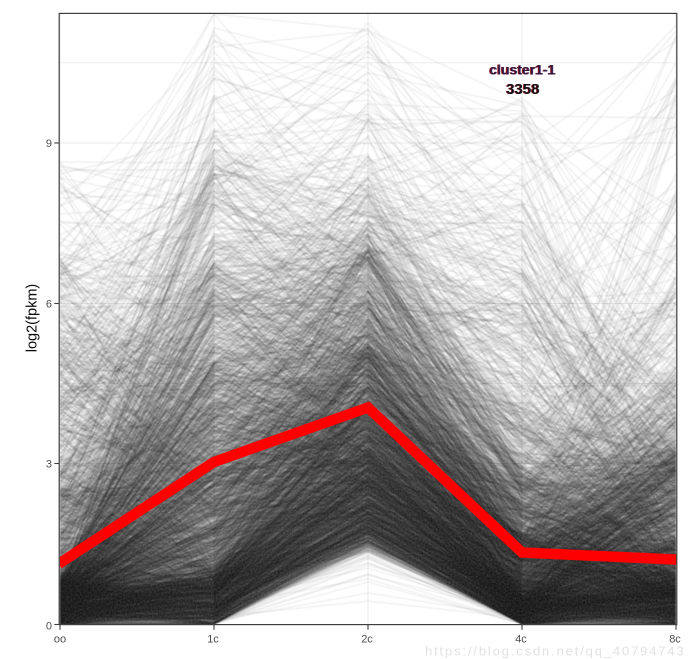 The height and width of the screenshot is (659, 697). What do you see at coordinates (367, 640) in the screenshot?
I see `svg-text: 2c` at bounding box center [367, 640].